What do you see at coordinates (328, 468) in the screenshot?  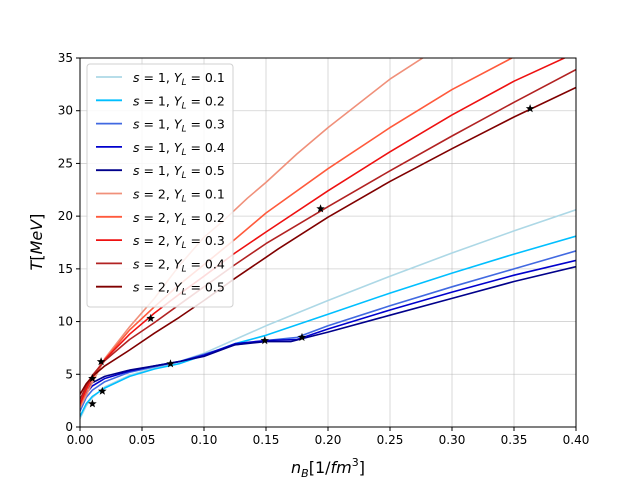 I see `x-axis-label: nB[1/fm3]` at bounding box center [328, 468].